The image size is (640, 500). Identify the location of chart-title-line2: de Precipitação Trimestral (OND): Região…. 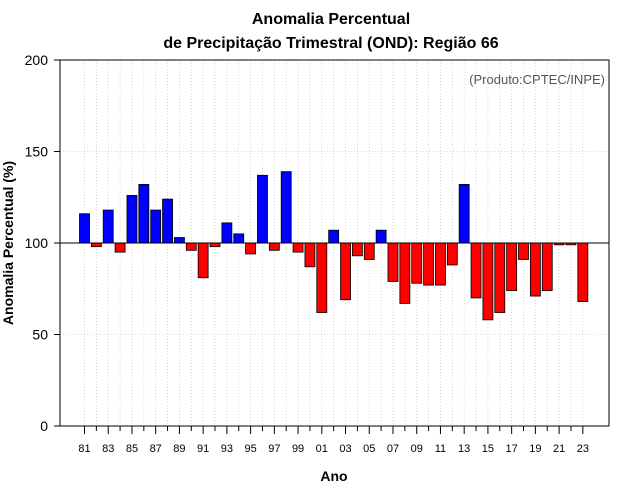
(330, 43).